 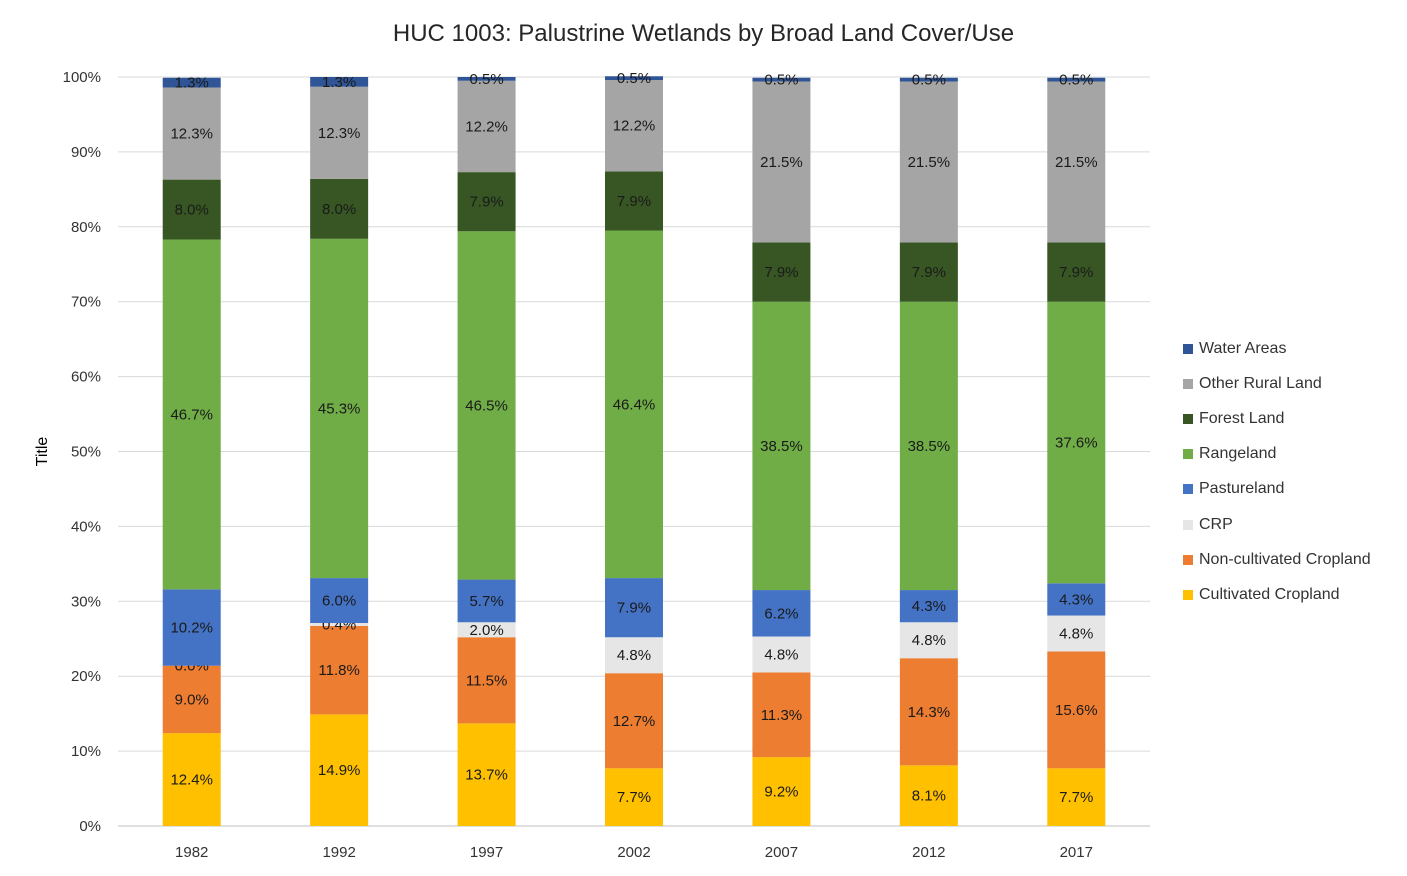 I want to click on y-tick-label: 100%, so click(x=82, y=77).